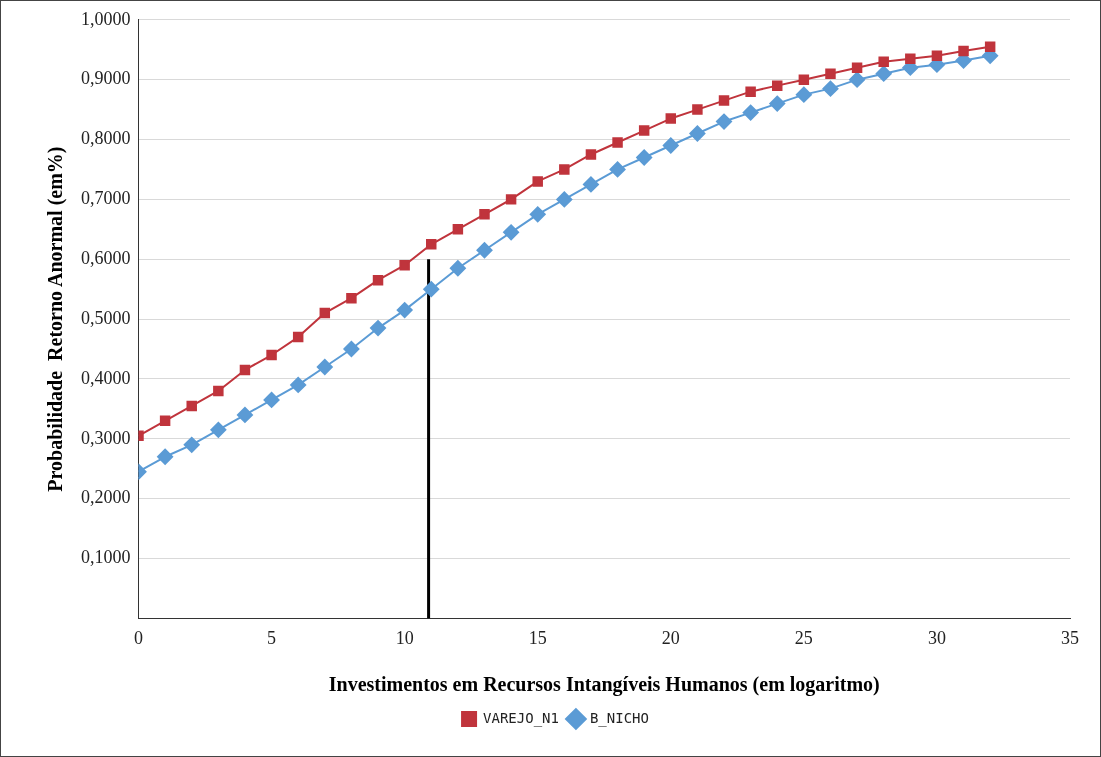 Image resolution: width=1101 pixels, height=757 pixels. Describe the element at coordinates (670, 637) in the screenshot. I see `x-tick-label: 20` at that location.